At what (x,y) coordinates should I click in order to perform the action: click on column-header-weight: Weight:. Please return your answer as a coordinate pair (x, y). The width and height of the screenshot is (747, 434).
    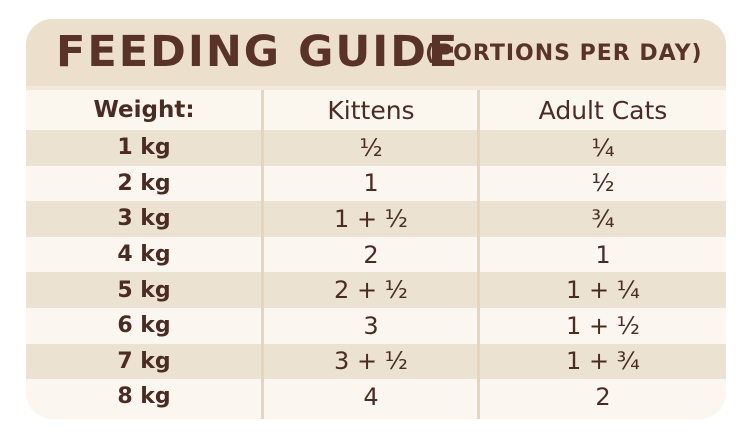
    Looking at the image, I should click on (144, 110).